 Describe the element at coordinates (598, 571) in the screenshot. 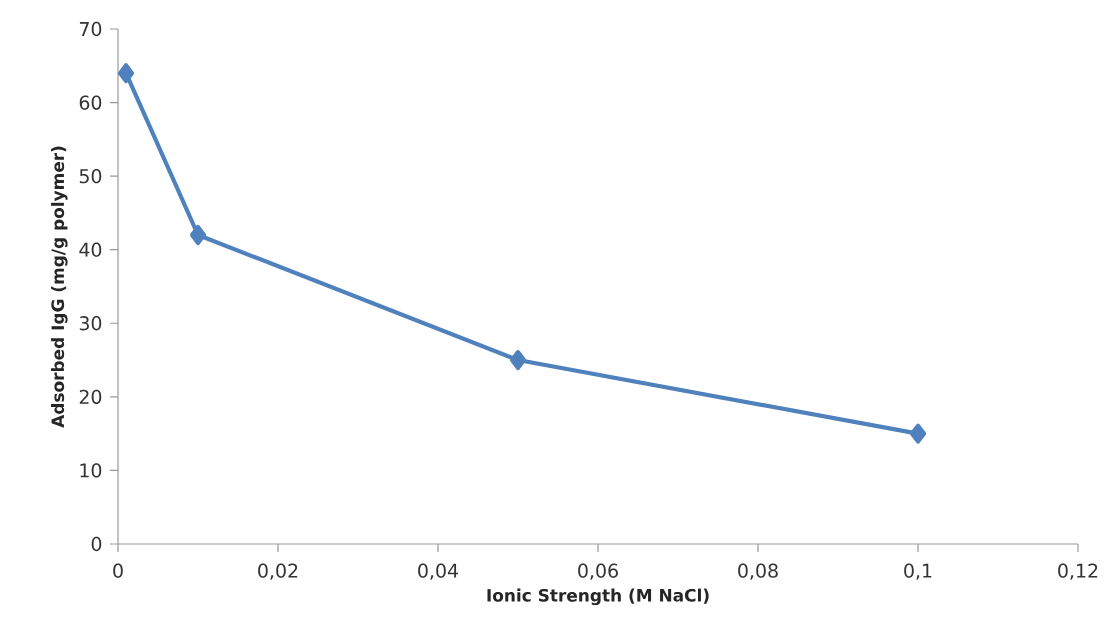

I see `x-tick-label: 0,06` at that location.